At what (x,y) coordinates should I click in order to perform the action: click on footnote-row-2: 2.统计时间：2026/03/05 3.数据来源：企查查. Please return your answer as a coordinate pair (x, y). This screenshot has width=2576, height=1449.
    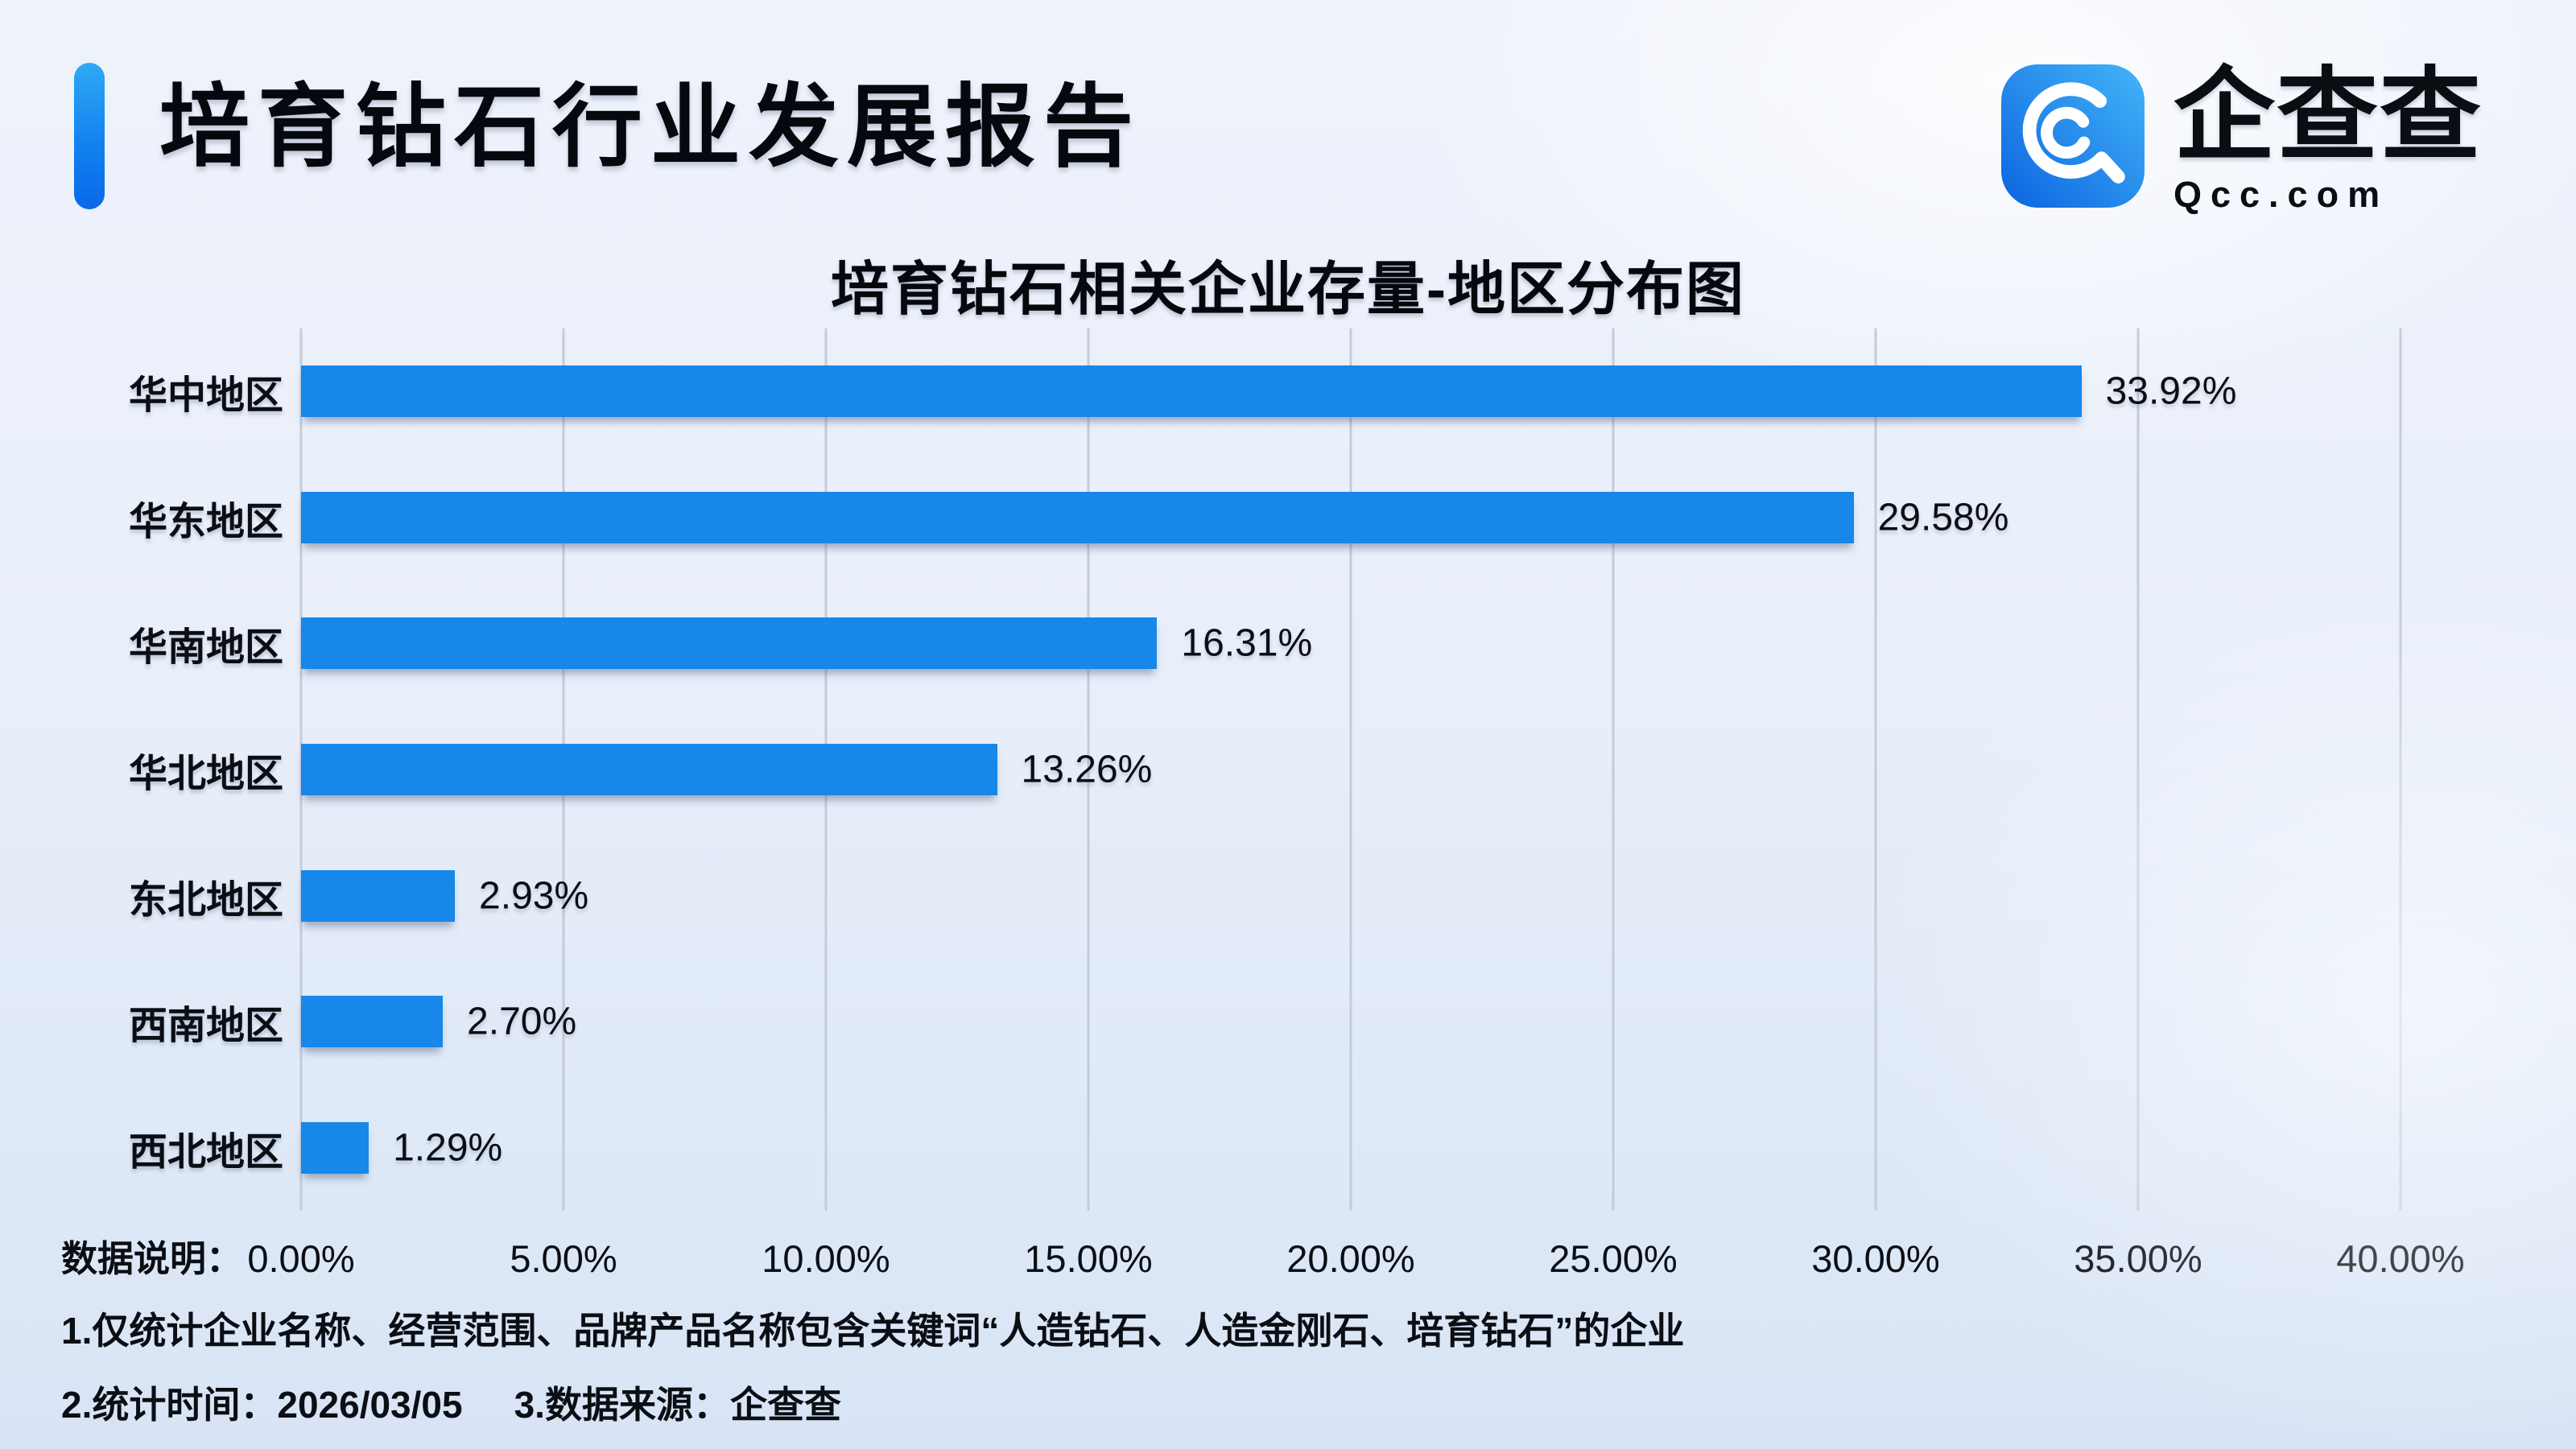
    Looking at the image, I should click on (451, 1405).